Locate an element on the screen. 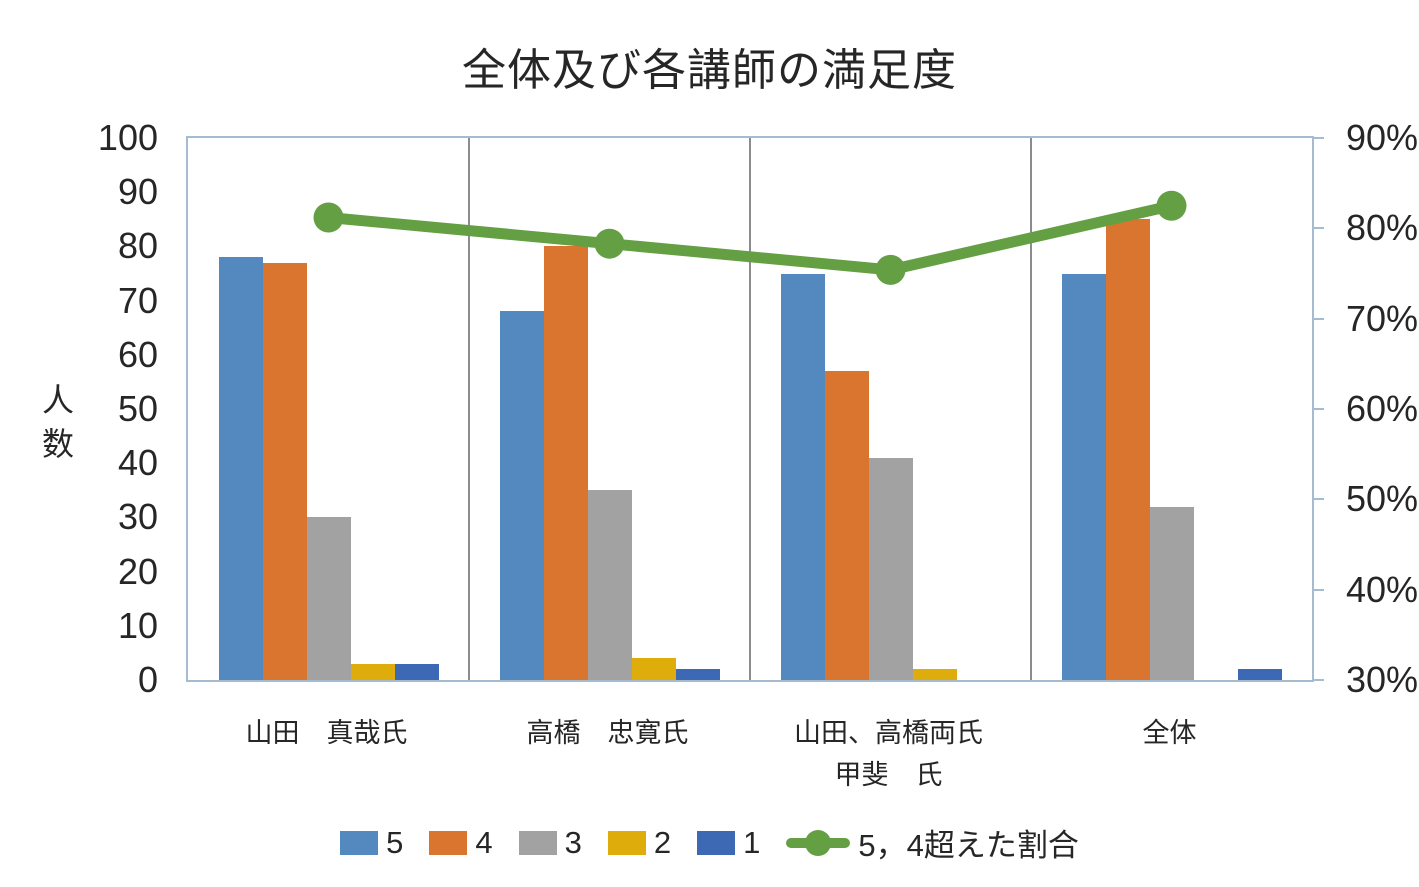 This screenshot has height=887, width=1419. legend-label: 1 is located at coordinates (752, 842).